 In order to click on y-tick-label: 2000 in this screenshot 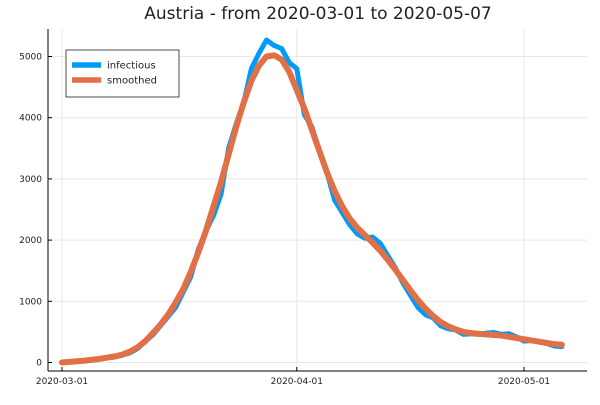, I will do `click(30, 241)`.